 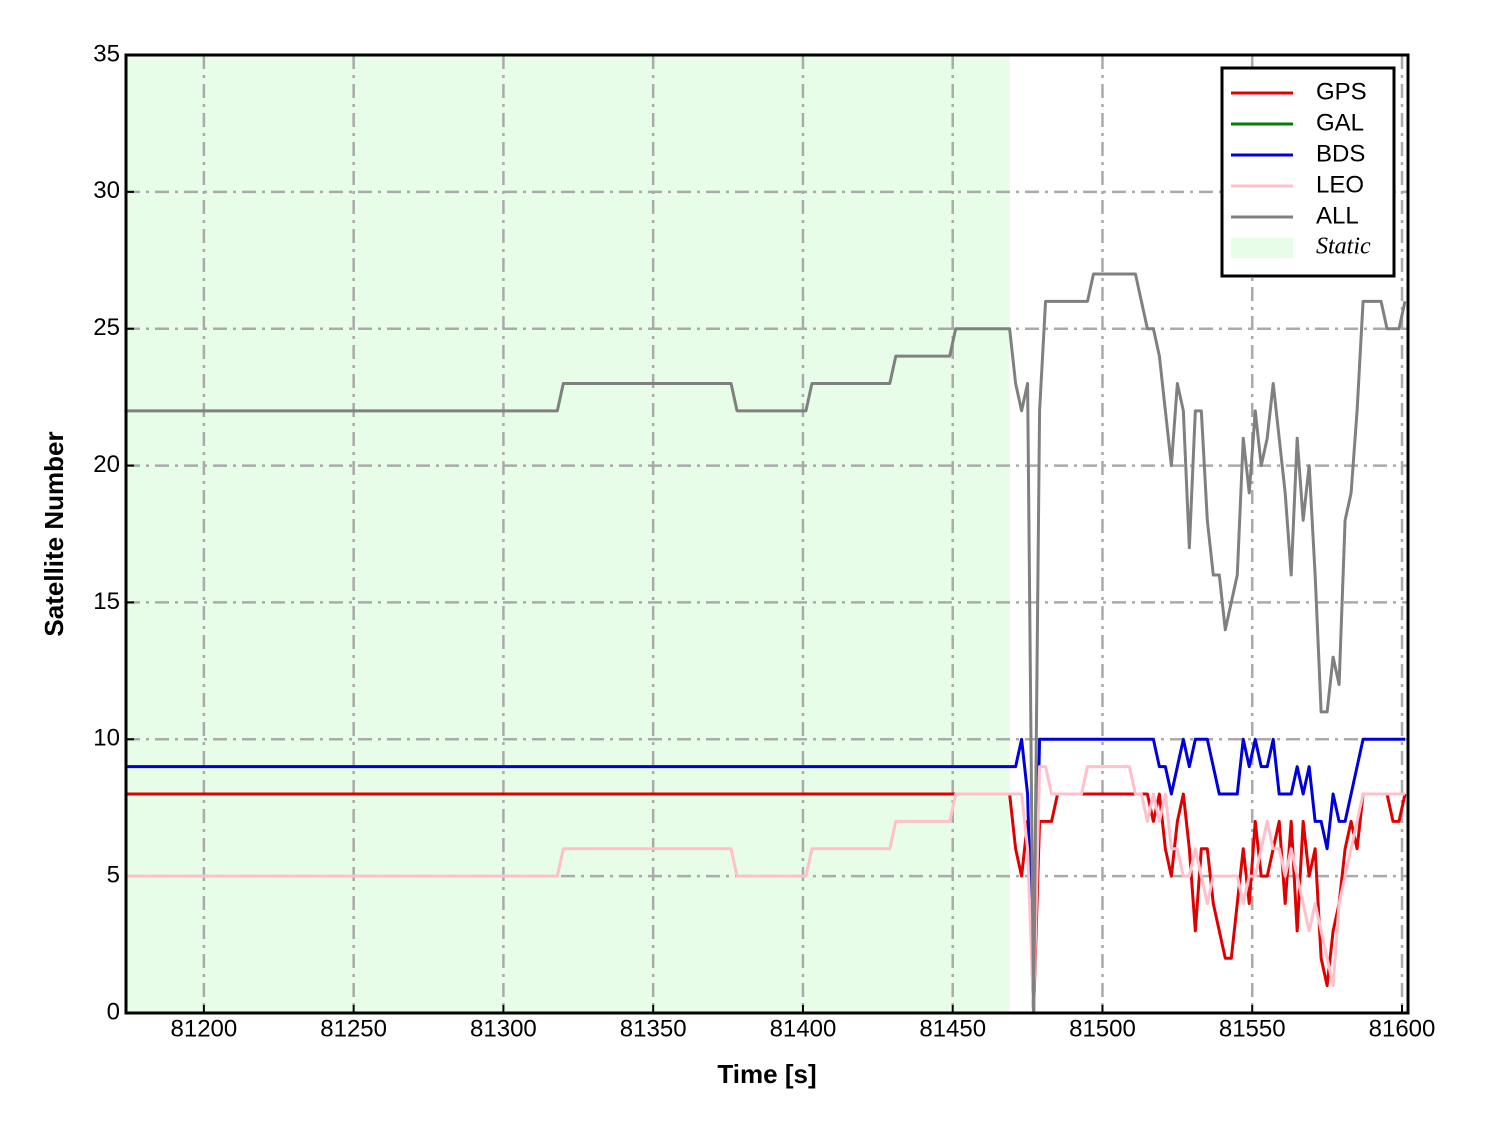 I want to click on x-tick-label: 81400, so click(x=803, y=1028).